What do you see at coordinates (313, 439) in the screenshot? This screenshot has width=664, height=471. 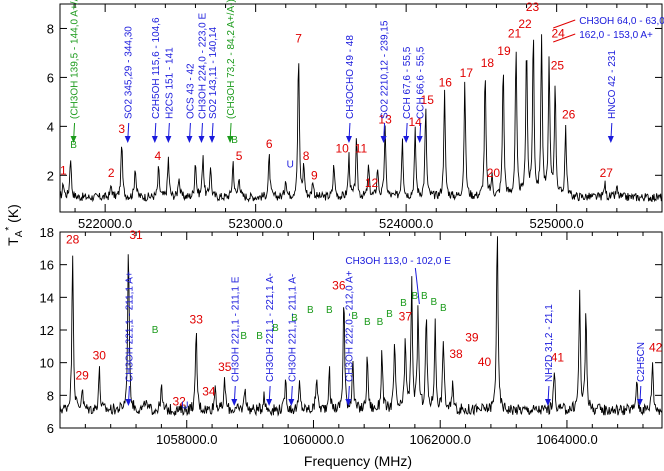 I see `x-tick-label: 1060000.0` at bounding box center [313, 439].